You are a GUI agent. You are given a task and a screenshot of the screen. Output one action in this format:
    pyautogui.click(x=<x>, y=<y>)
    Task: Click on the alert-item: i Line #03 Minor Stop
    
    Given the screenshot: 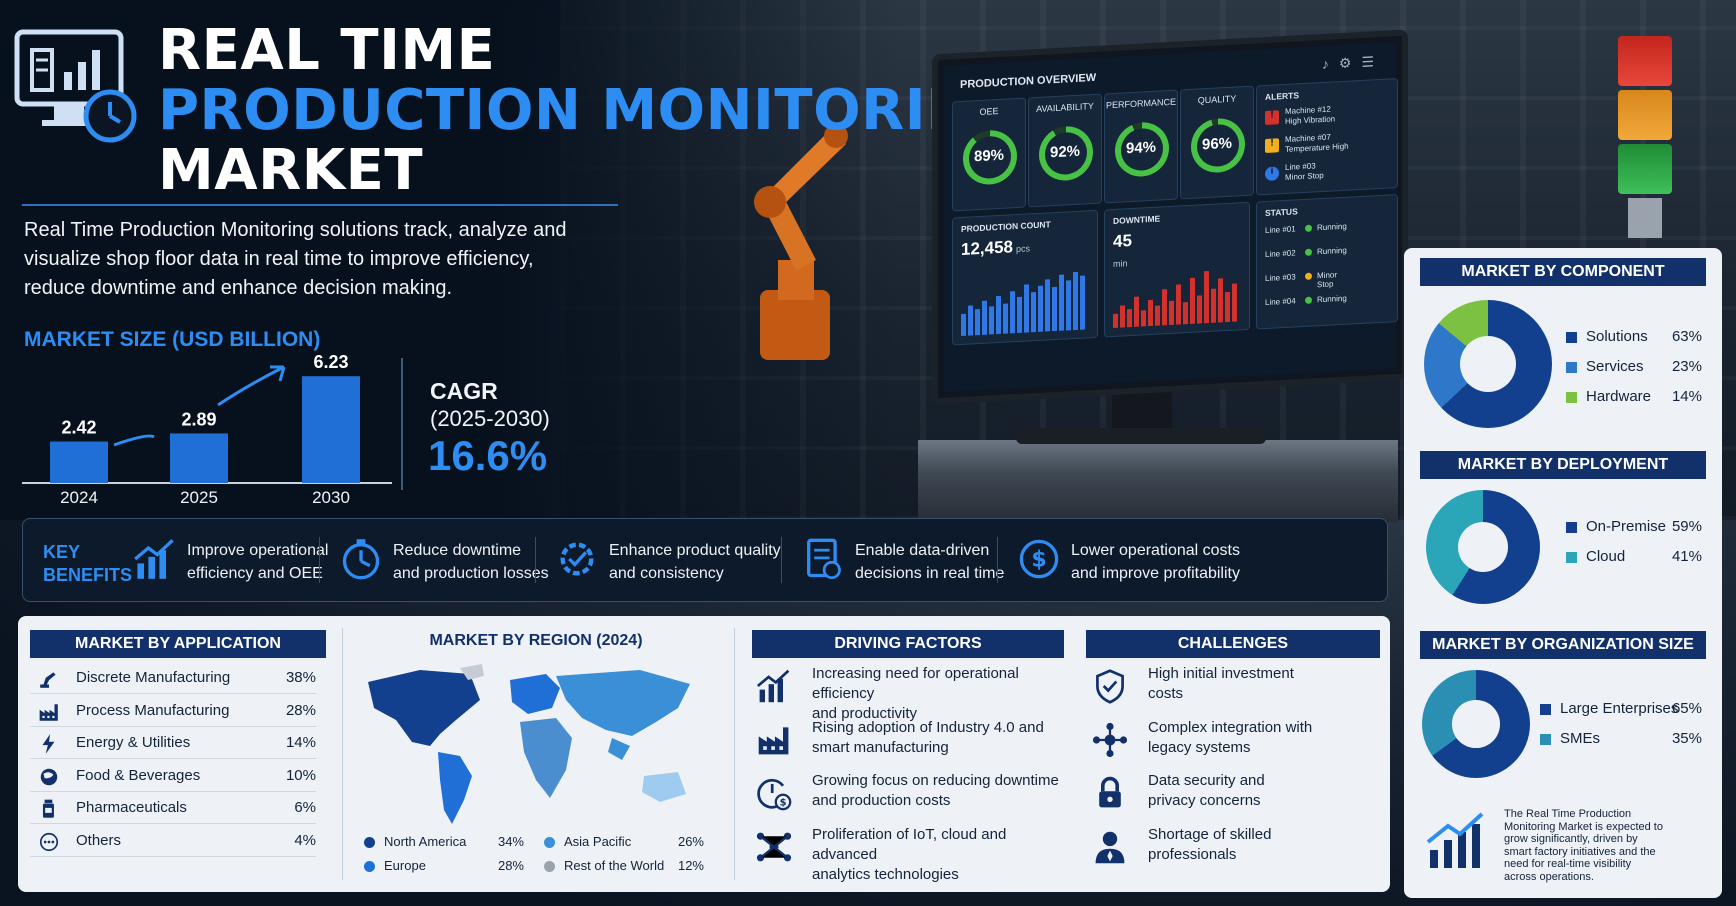 What is the action you would take?
    pyautogui.click(x=1294, y=172)
    